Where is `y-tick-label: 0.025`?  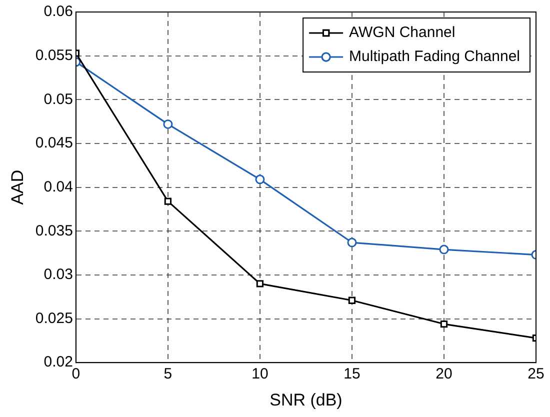 y-tick-label: 0.025 is located at coordinates (54, 318).